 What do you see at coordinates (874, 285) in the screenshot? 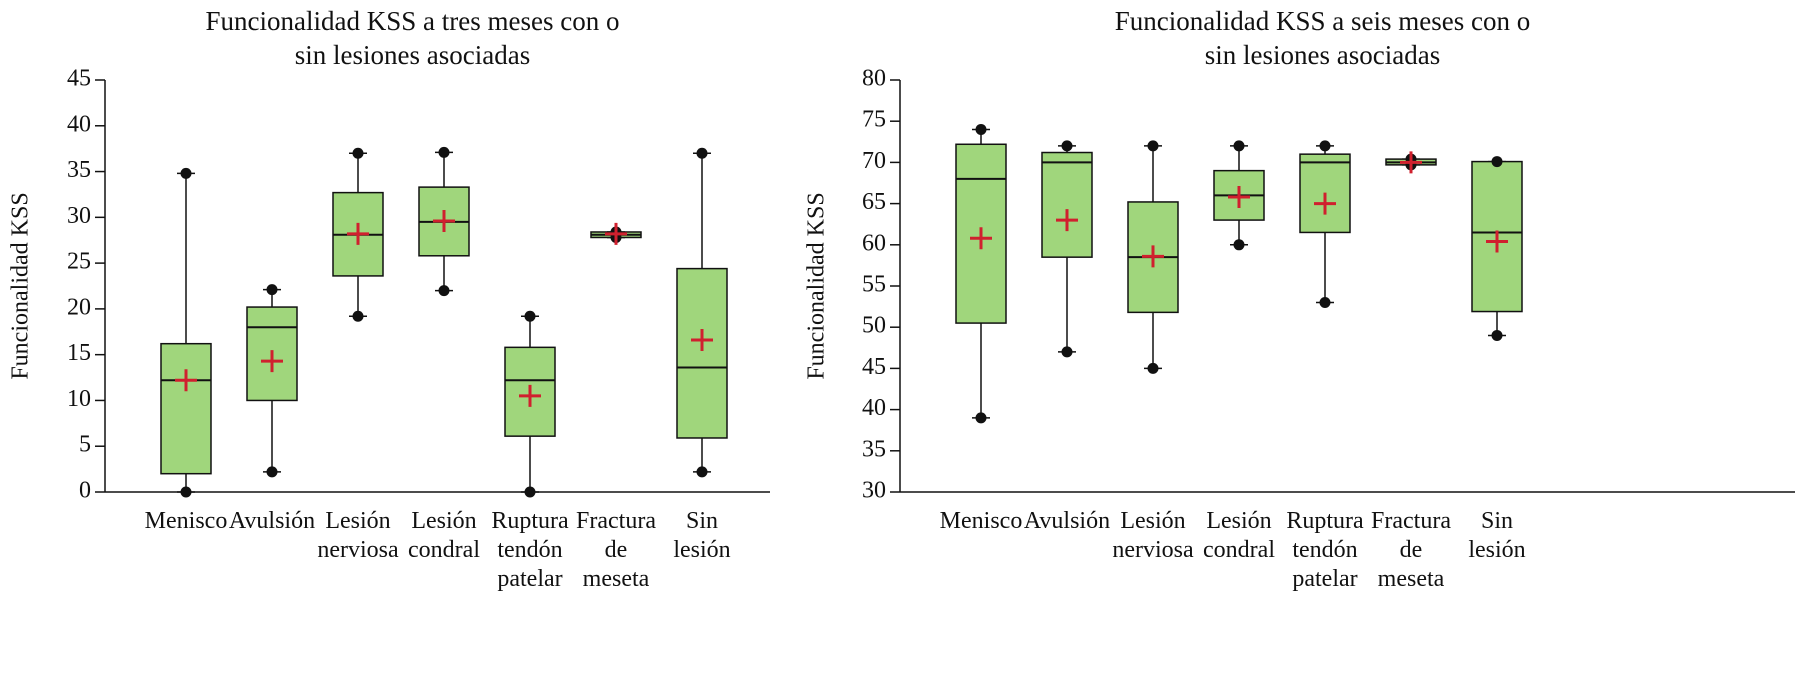
I see `y-tick-label: 55` at bounding box center [874, 285].